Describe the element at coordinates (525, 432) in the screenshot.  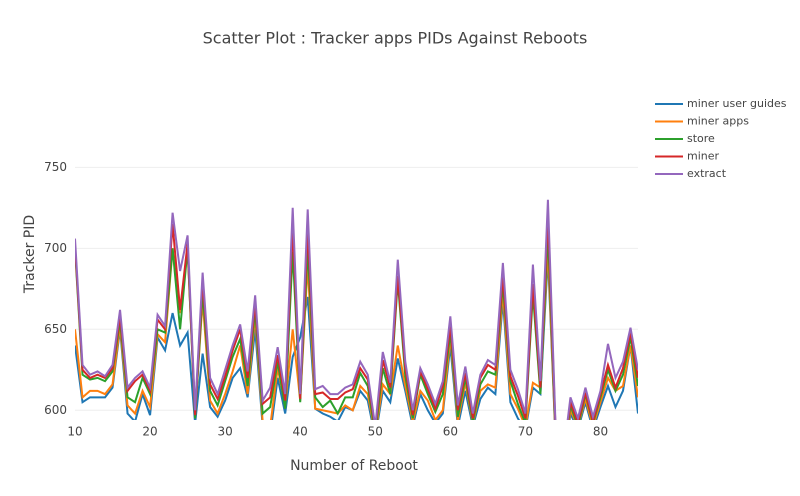
I see `x-tick-label: 70` at that location.